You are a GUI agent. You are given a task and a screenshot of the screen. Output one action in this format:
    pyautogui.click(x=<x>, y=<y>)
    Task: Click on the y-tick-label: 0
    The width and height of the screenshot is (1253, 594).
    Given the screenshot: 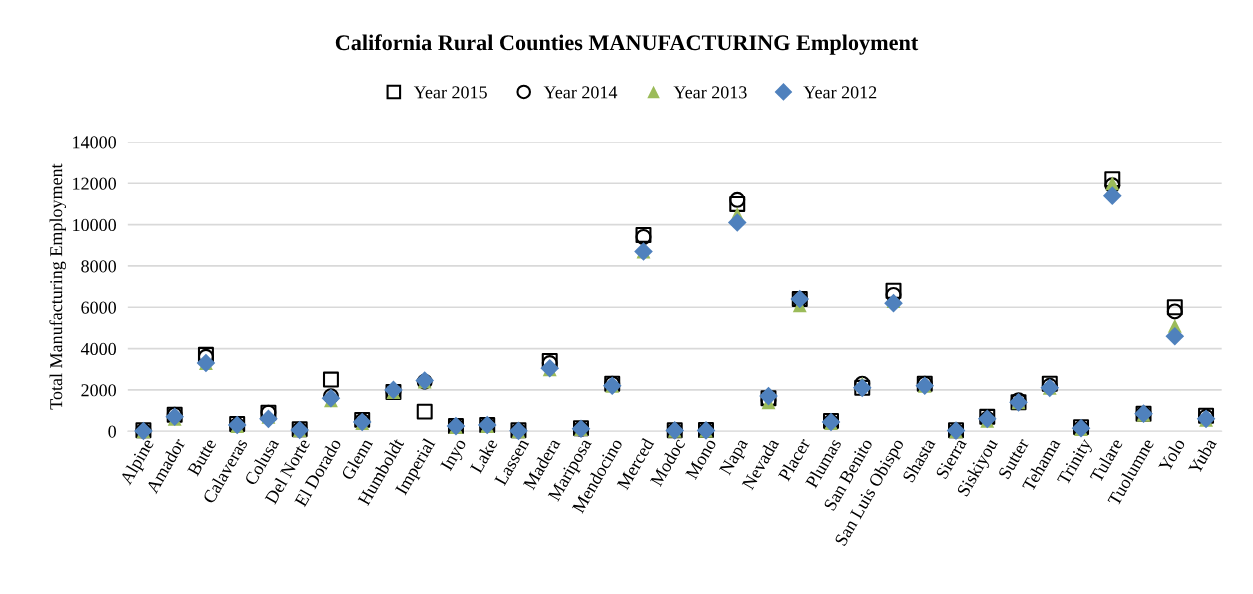 What is the action you would take?
    pyautogui.click(x=112, y=431)
    